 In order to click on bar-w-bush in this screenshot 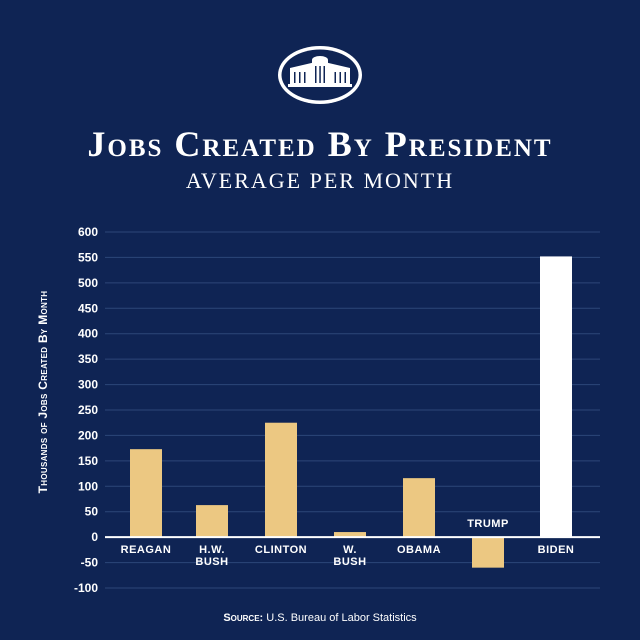, I will do `click(350, 535)`.